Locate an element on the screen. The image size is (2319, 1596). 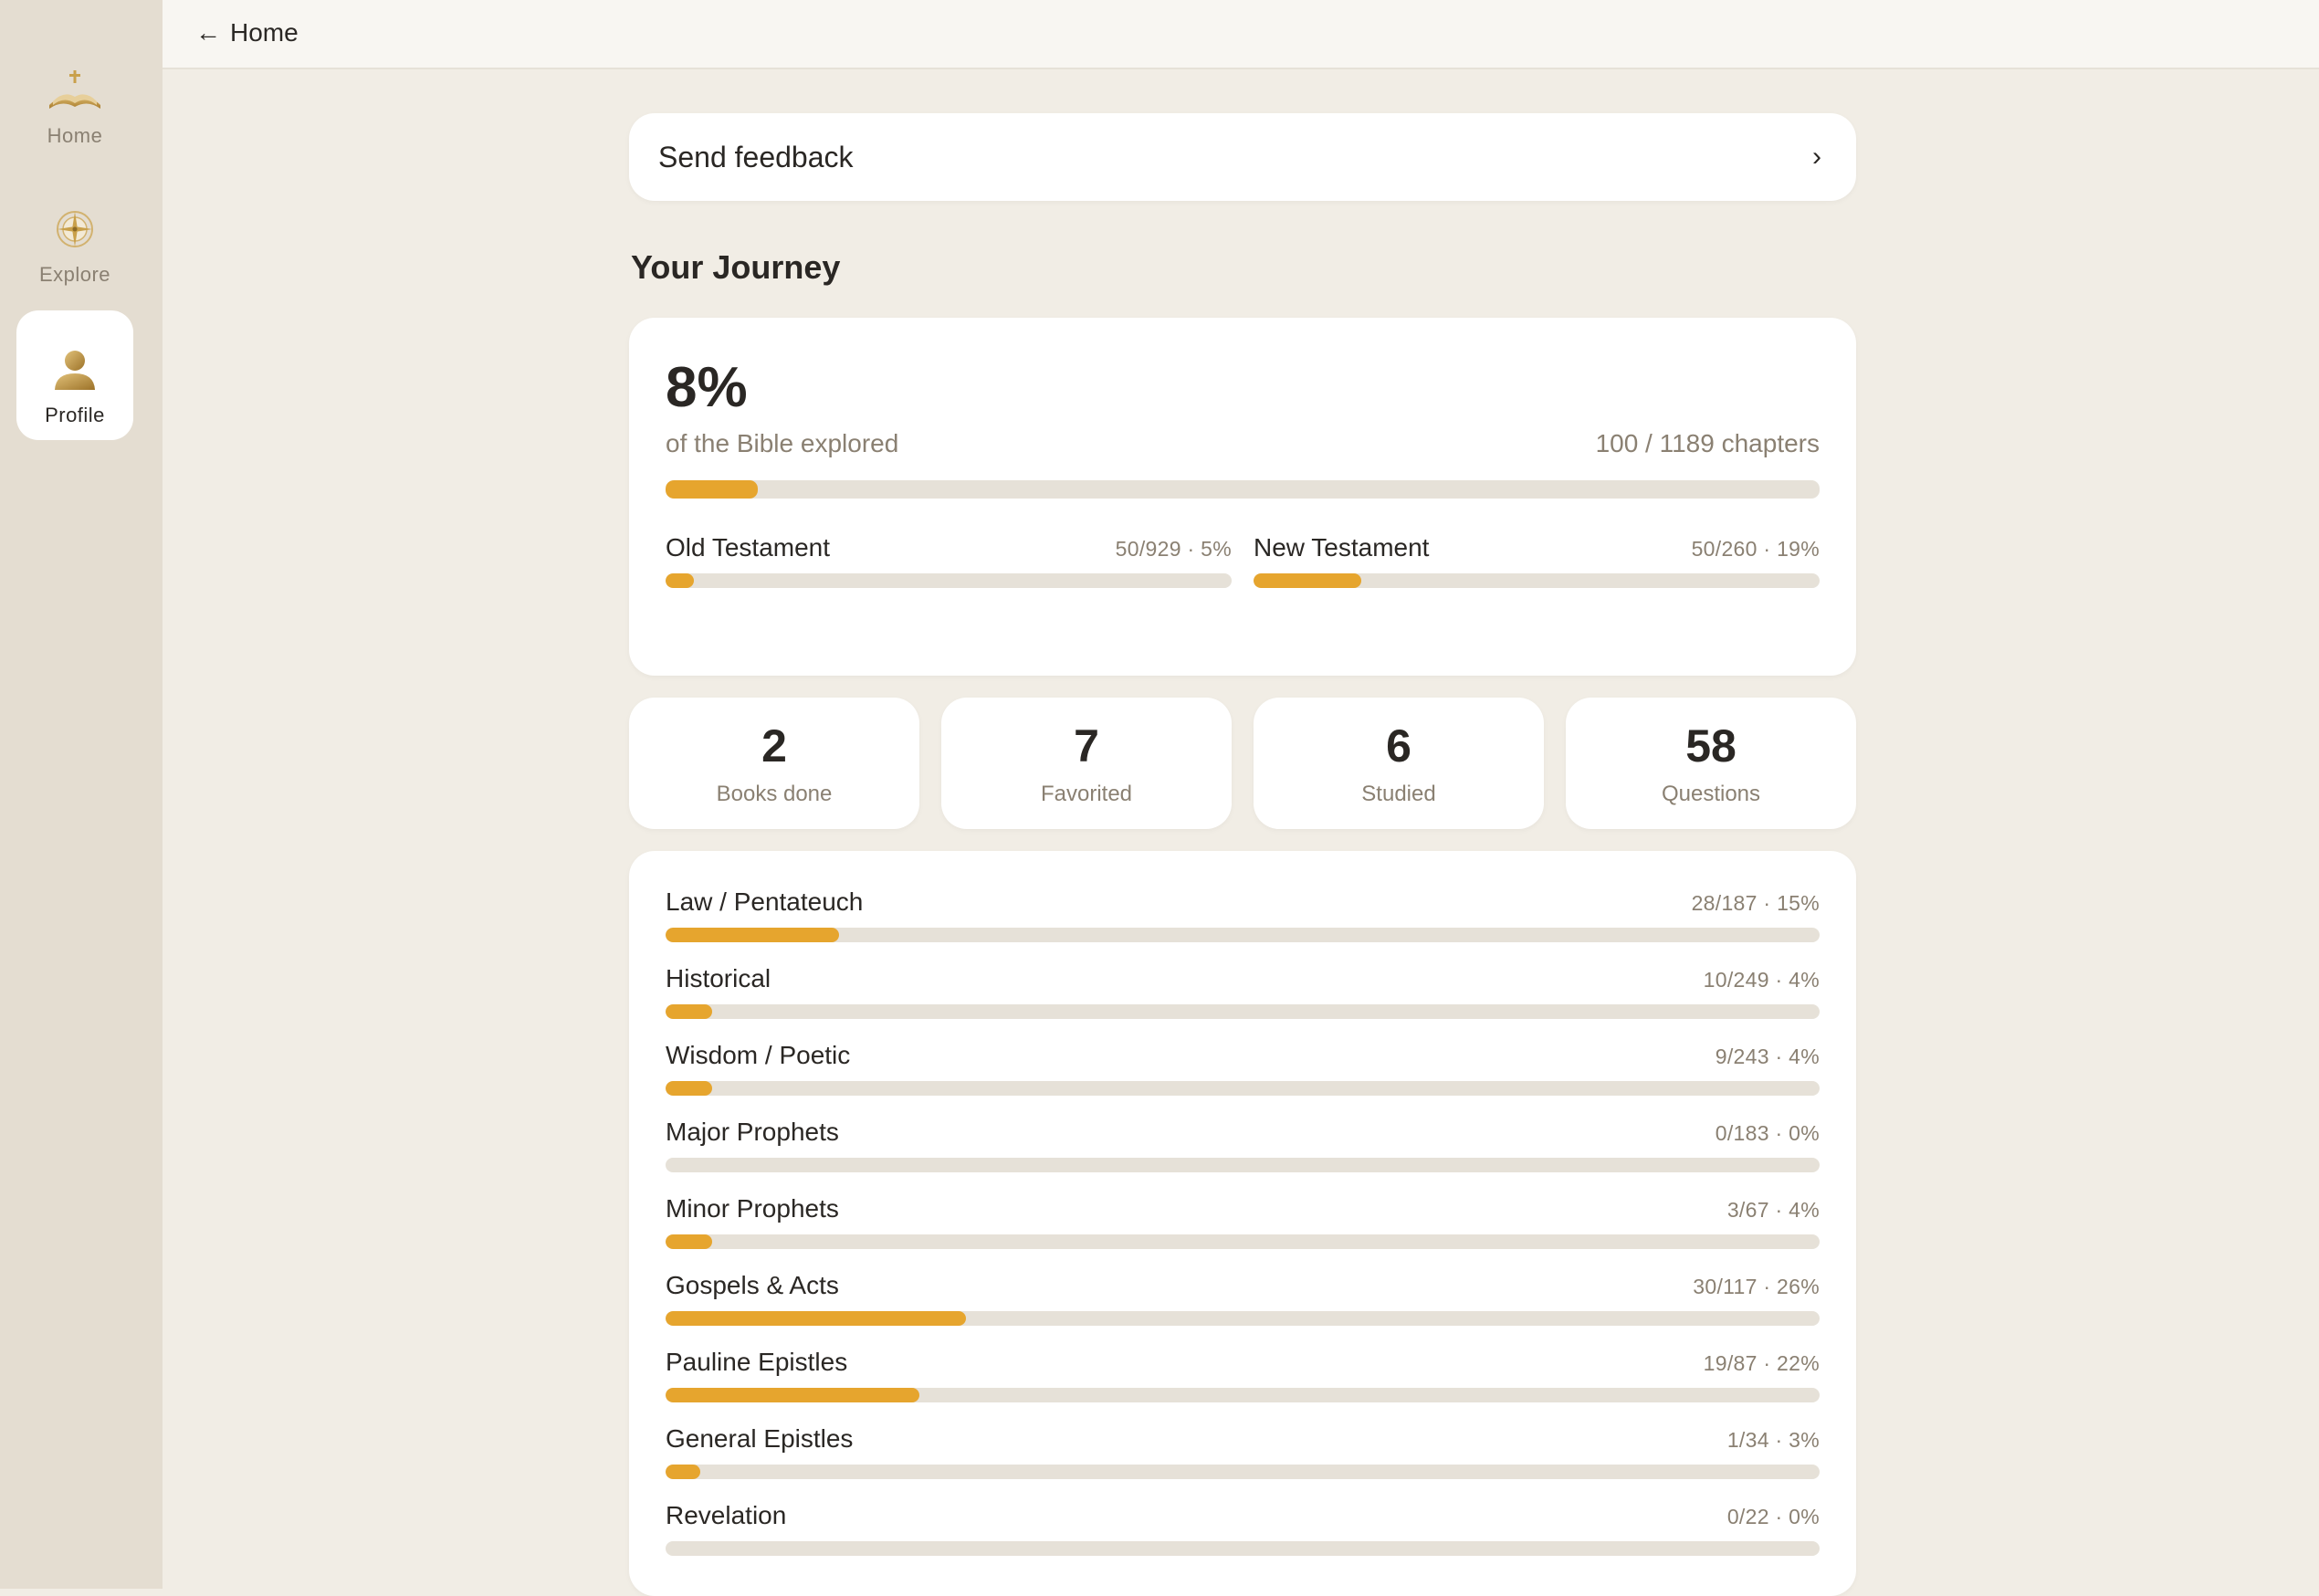
category-name: Major Prophets is located at coordinates (752, 1132).